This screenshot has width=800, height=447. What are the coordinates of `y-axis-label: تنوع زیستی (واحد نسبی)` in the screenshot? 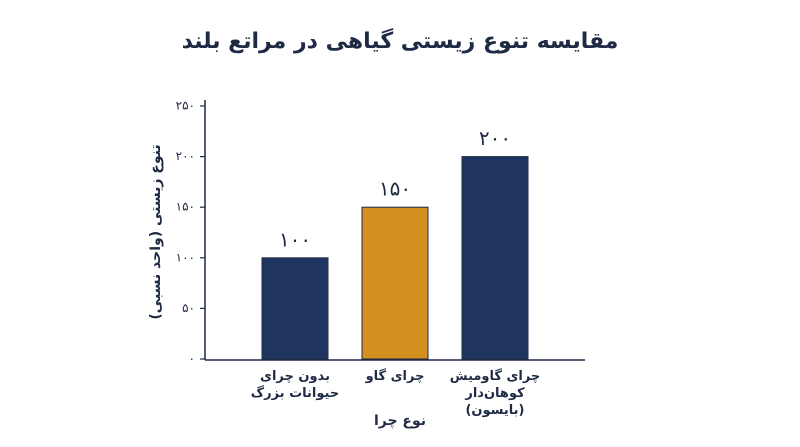 It's located at (156, 231).